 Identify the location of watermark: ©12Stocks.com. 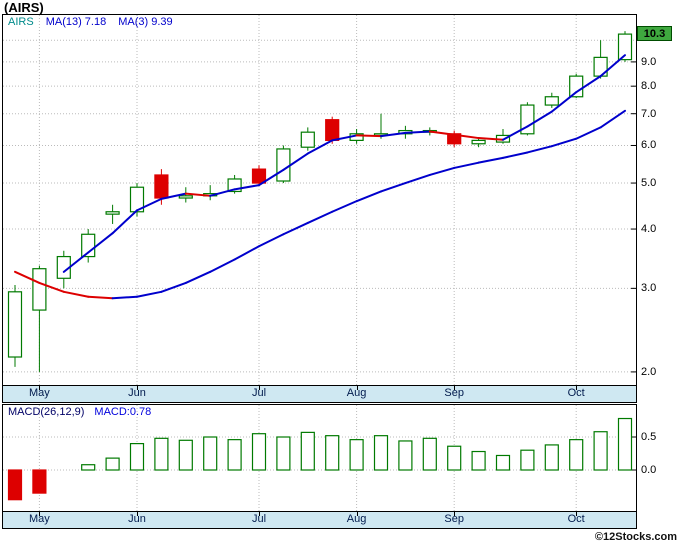
(635, 537).